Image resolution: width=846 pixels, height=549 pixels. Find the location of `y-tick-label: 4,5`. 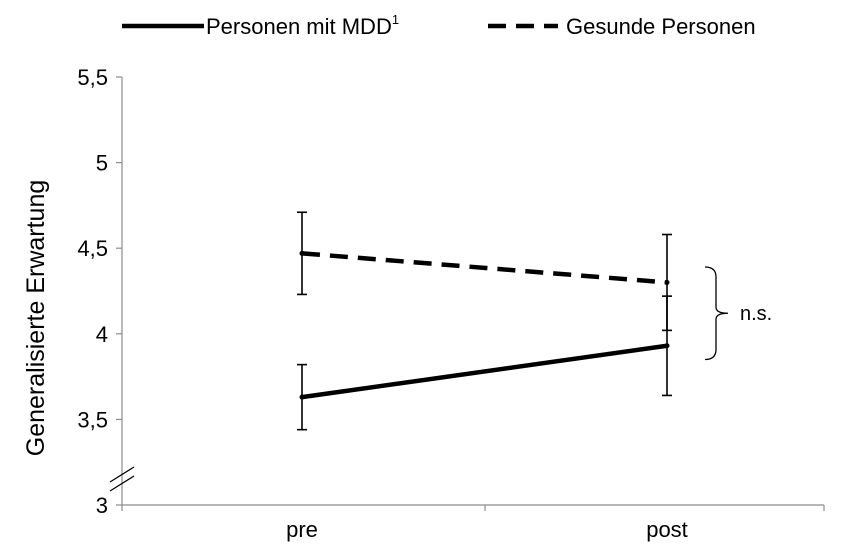

y-tick-label: 4,5 is located at coordinates (92, 248).